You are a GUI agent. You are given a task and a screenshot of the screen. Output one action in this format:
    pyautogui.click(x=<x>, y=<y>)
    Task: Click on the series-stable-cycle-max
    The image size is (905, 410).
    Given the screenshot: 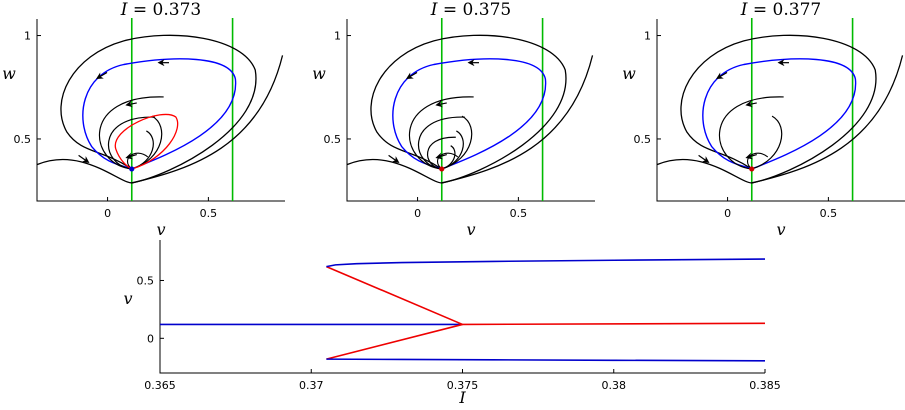 What is the action you would take?
    pyautogui.click(x=545, y=263)
    